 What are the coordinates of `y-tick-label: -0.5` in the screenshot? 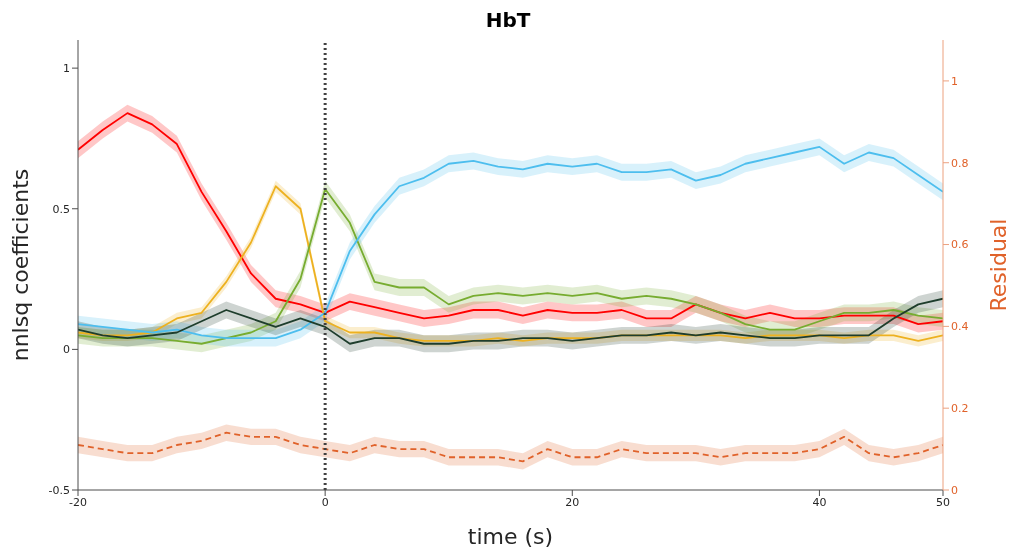 It's located at (59, 490).